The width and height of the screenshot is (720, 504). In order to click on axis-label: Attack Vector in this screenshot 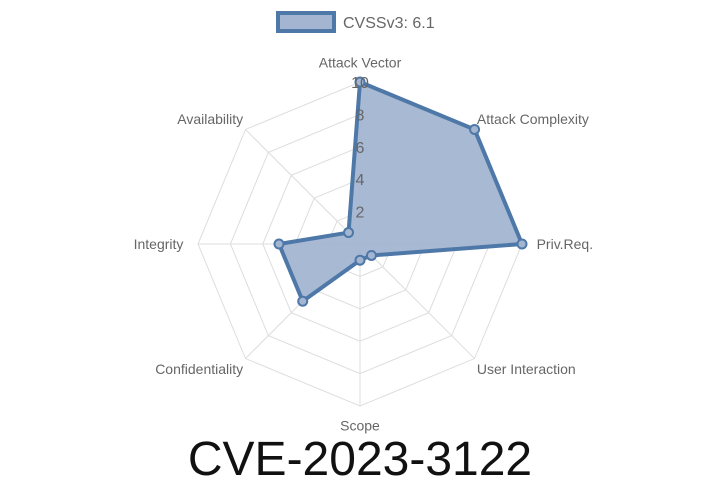, I will do `click(360, 62)`.